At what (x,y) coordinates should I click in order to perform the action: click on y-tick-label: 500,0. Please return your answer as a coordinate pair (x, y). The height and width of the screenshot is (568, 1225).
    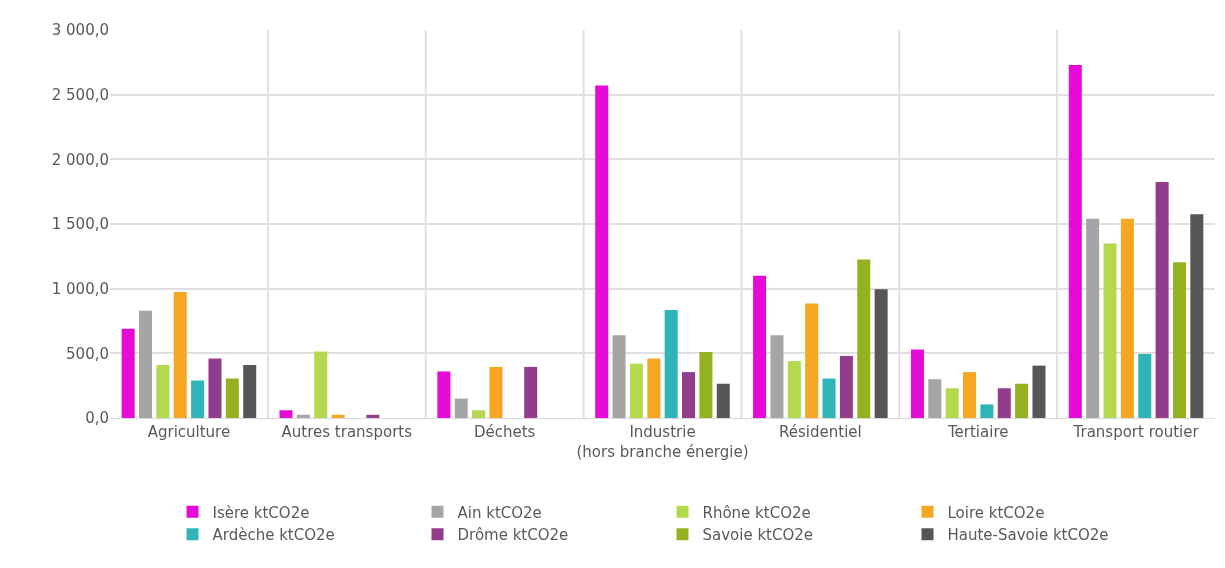
    Looking at the image, I should click on (87, 353).